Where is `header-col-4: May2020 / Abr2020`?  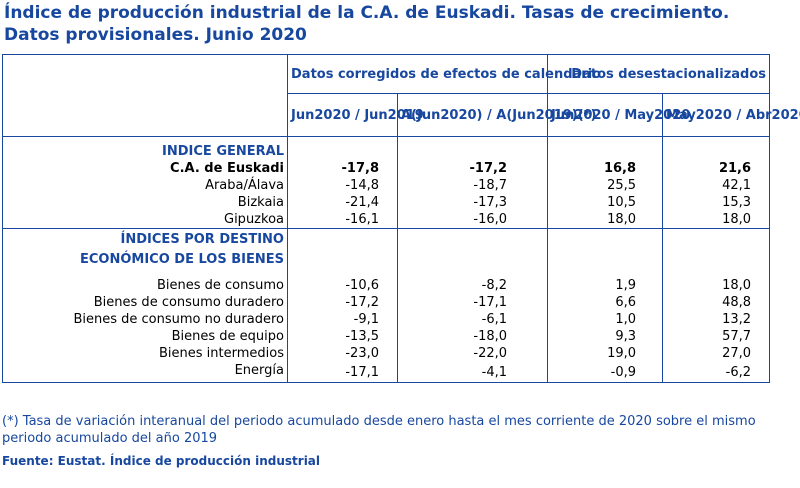
header-col-4: May2020 / Abr2020 is located at coordinates (731, 115).